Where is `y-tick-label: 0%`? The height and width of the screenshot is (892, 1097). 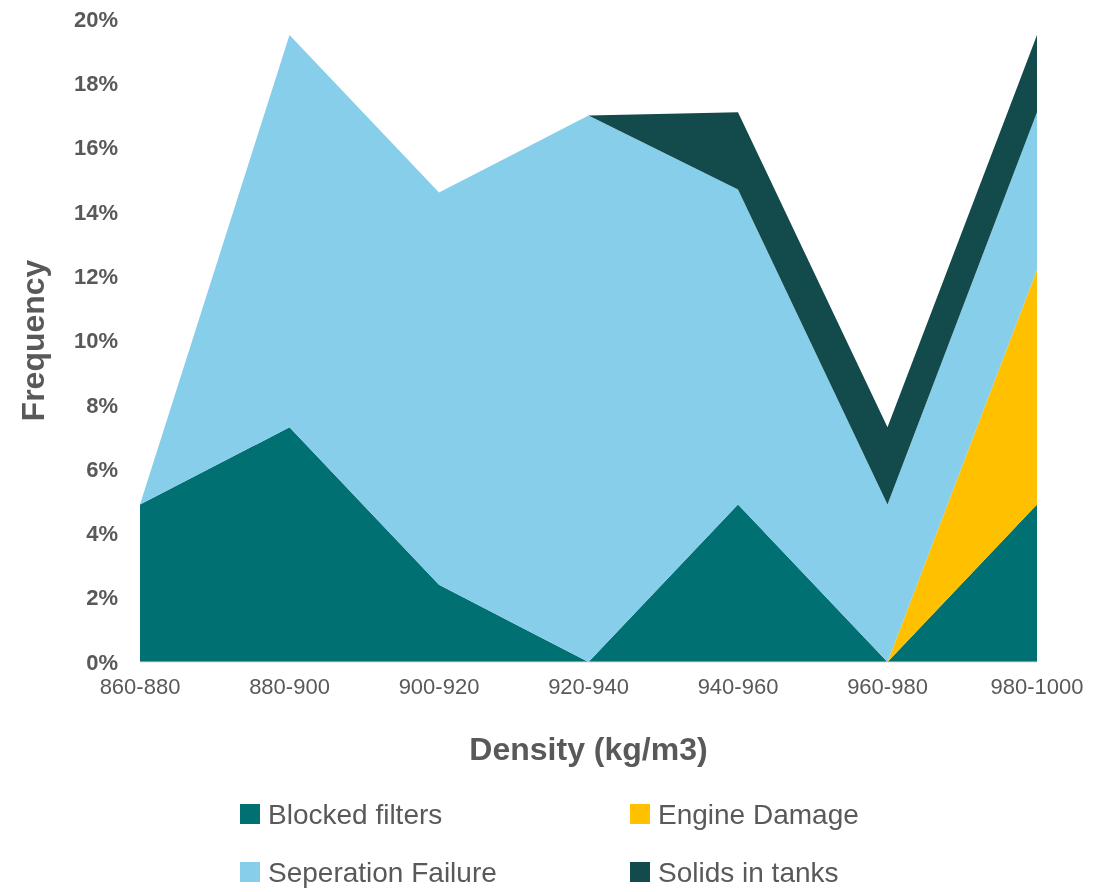 y-tick-label: 0% is located at coordinates (102, 662).